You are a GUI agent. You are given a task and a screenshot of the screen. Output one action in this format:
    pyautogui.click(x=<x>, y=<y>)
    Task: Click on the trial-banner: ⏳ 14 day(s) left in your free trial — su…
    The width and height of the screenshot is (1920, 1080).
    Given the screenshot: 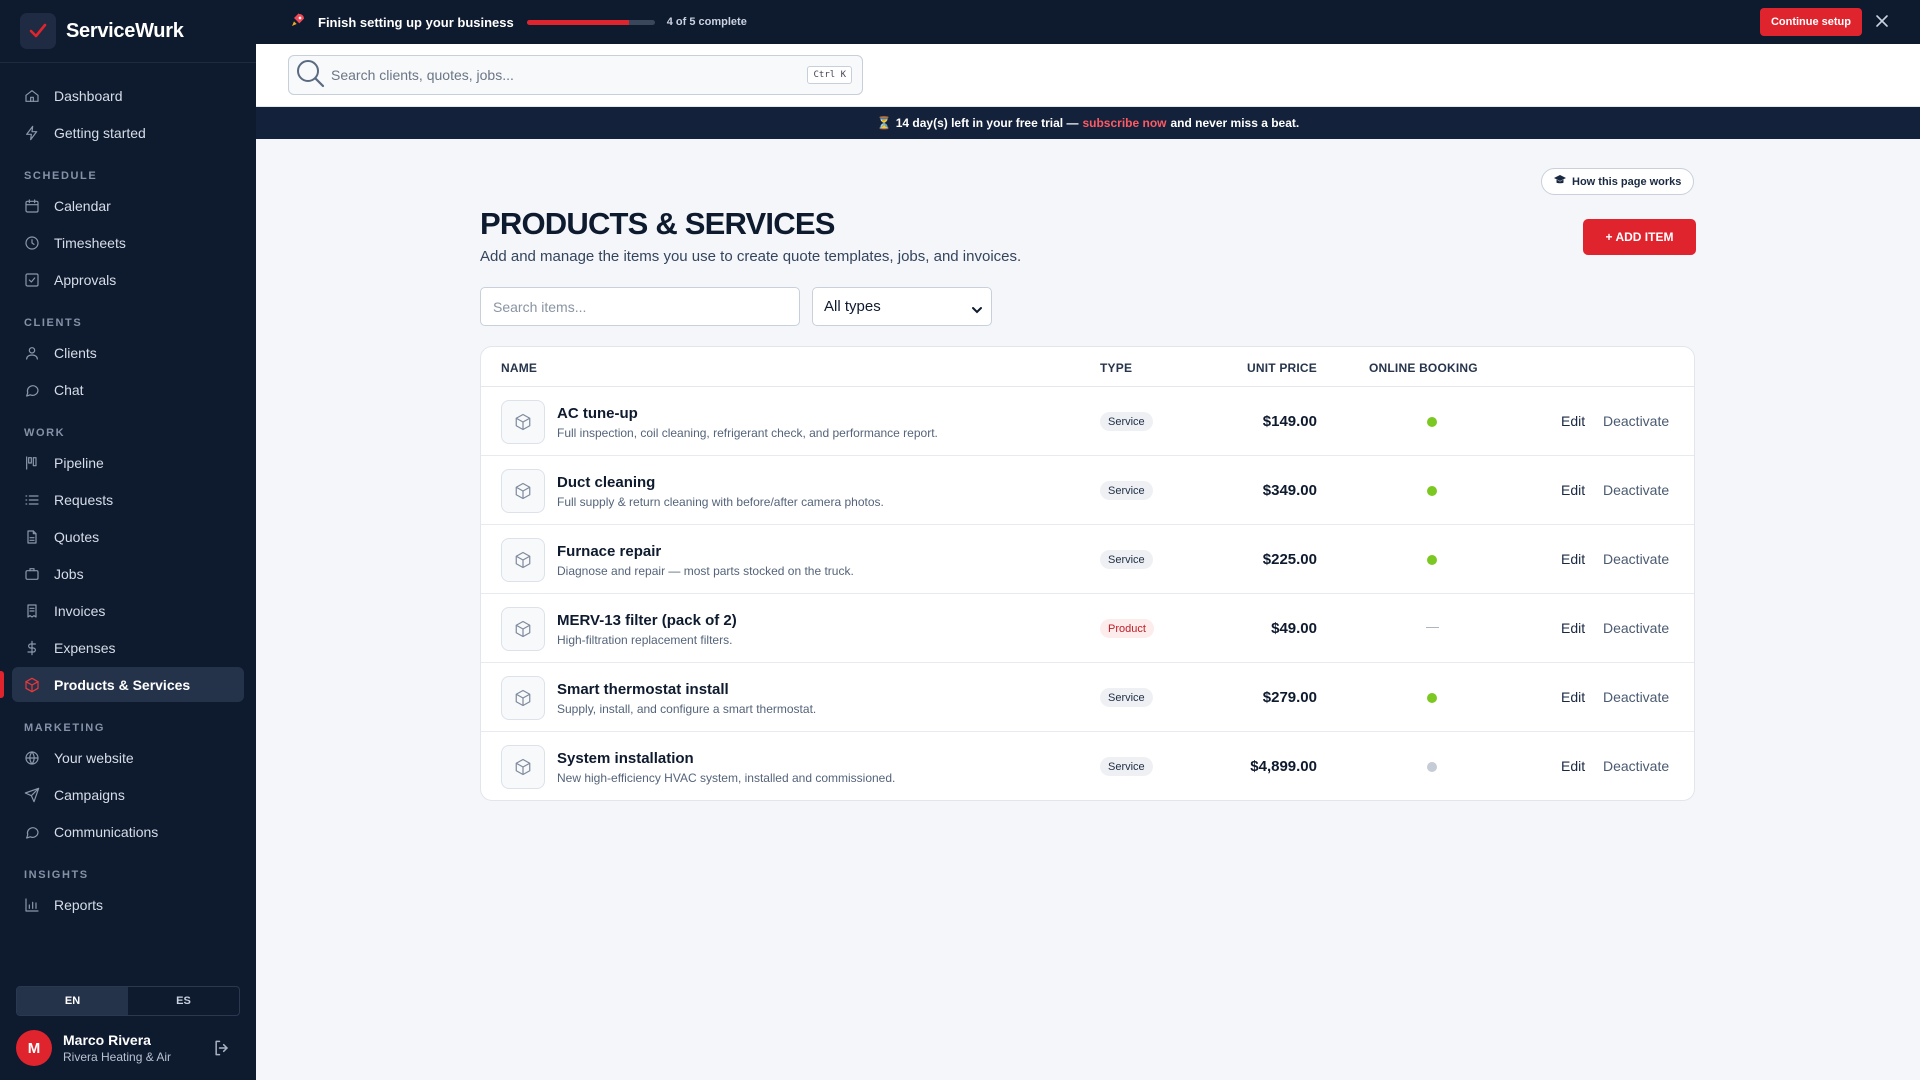 What is the action you would take?
    pyautogui.click(x=1088, y=123)
    